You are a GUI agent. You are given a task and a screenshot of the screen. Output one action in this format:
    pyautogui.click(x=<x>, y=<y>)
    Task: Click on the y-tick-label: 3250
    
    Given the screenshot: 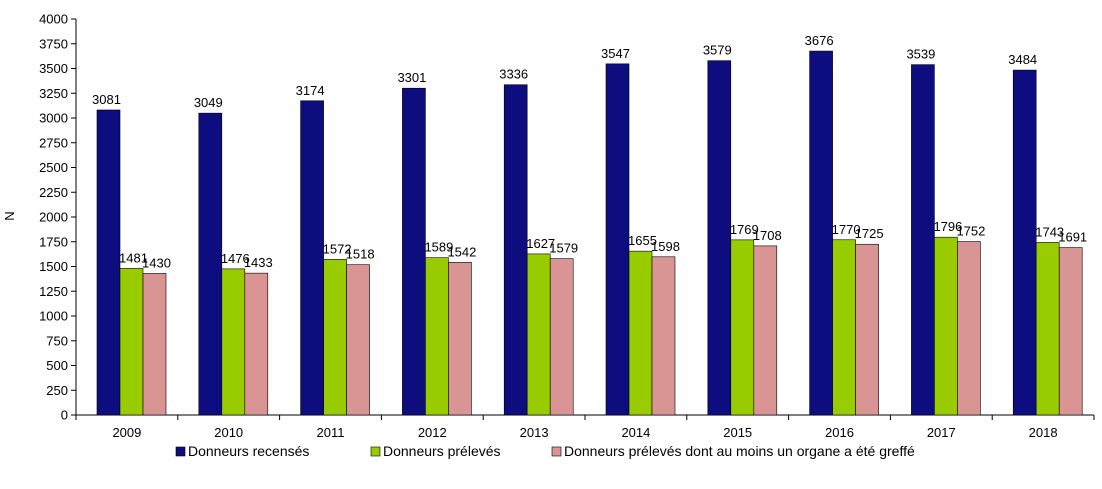 What is the action you would take?
    pyautogui.click(x=53, y=93)
    